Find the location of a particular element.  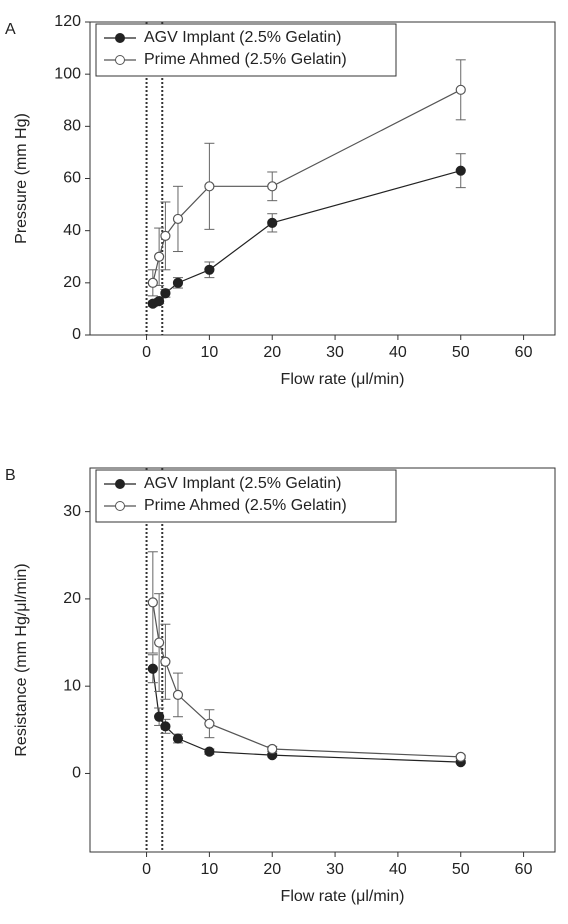

panel-label: B is located at coordinates (10, 475).